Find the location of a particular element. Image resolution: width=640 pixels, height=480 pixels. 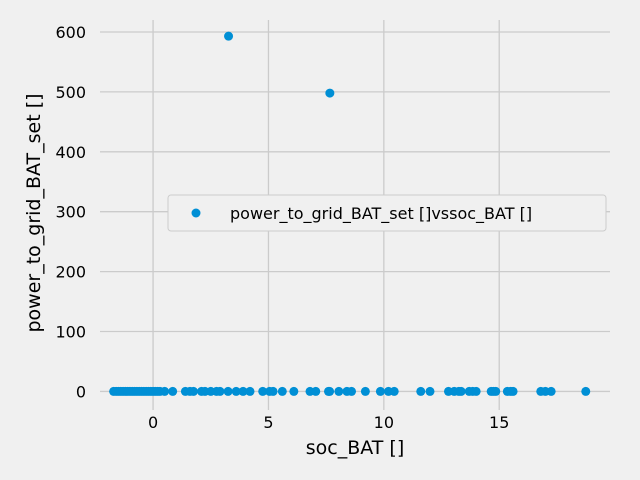

legend: power_to_grid_BAT_set []vssoc_BAT [] is located at coordinates (387, 213).